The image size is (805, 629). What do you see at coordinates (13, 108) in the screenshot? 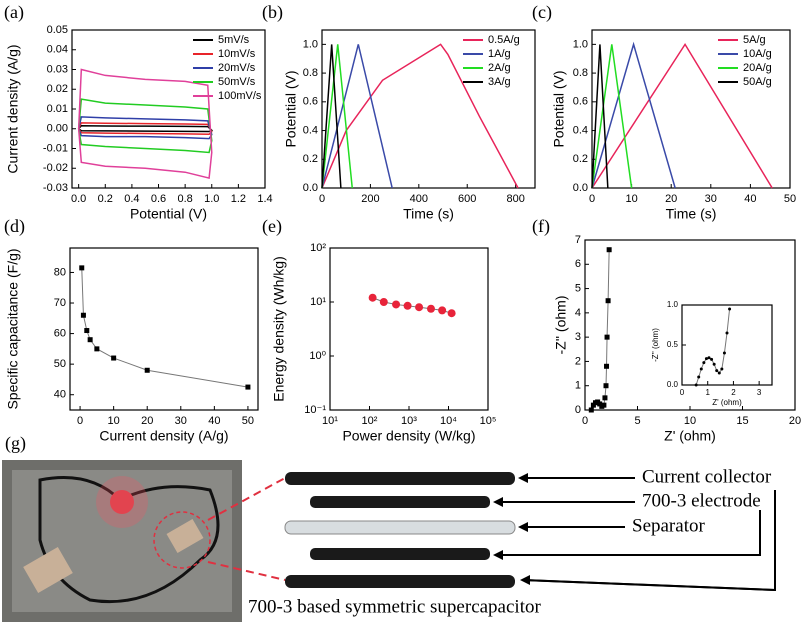
I see `y-axis-title: Current density (A/g)` at bounding box center [13, 108].